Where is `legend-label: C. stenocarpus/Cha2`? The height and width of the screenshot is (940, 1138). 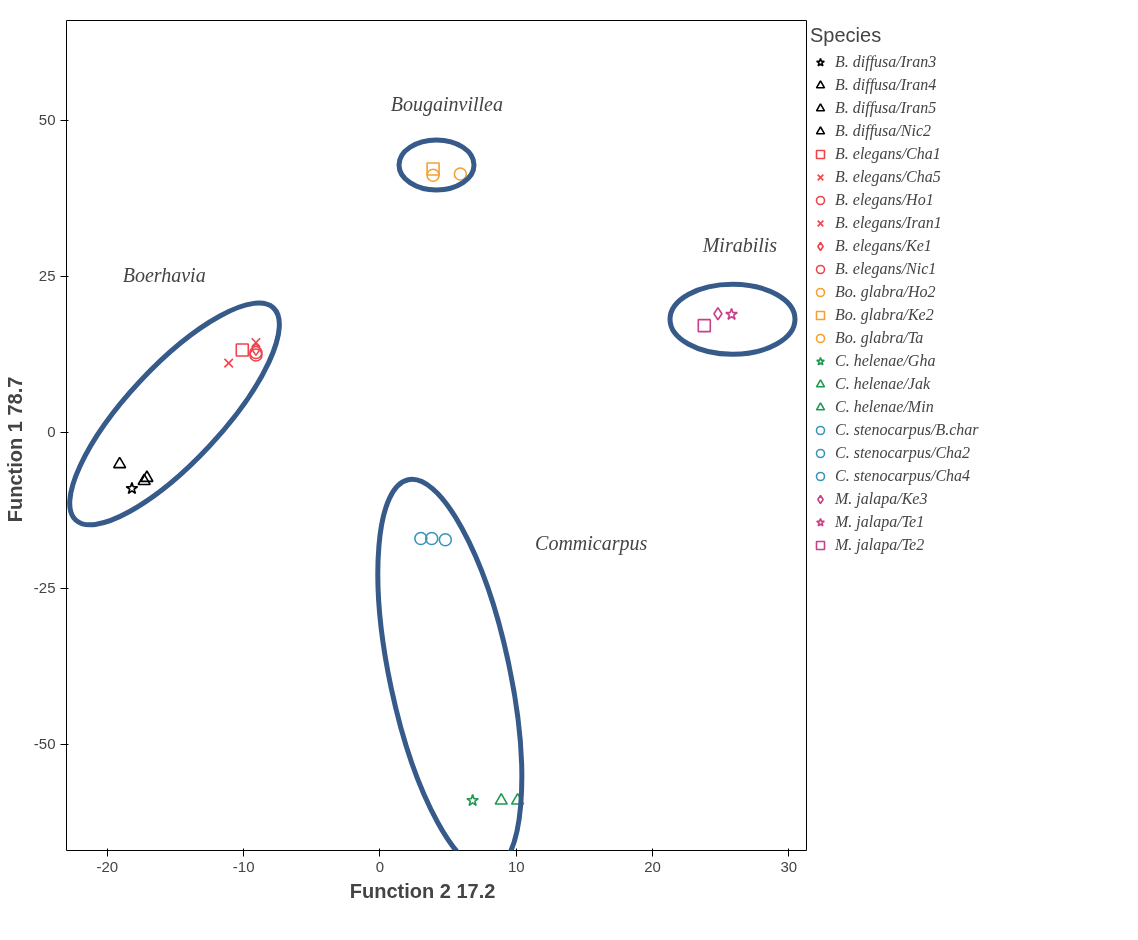 legend-label: C. stenocarpus/Cha2 is located at coordinates (903, 453).